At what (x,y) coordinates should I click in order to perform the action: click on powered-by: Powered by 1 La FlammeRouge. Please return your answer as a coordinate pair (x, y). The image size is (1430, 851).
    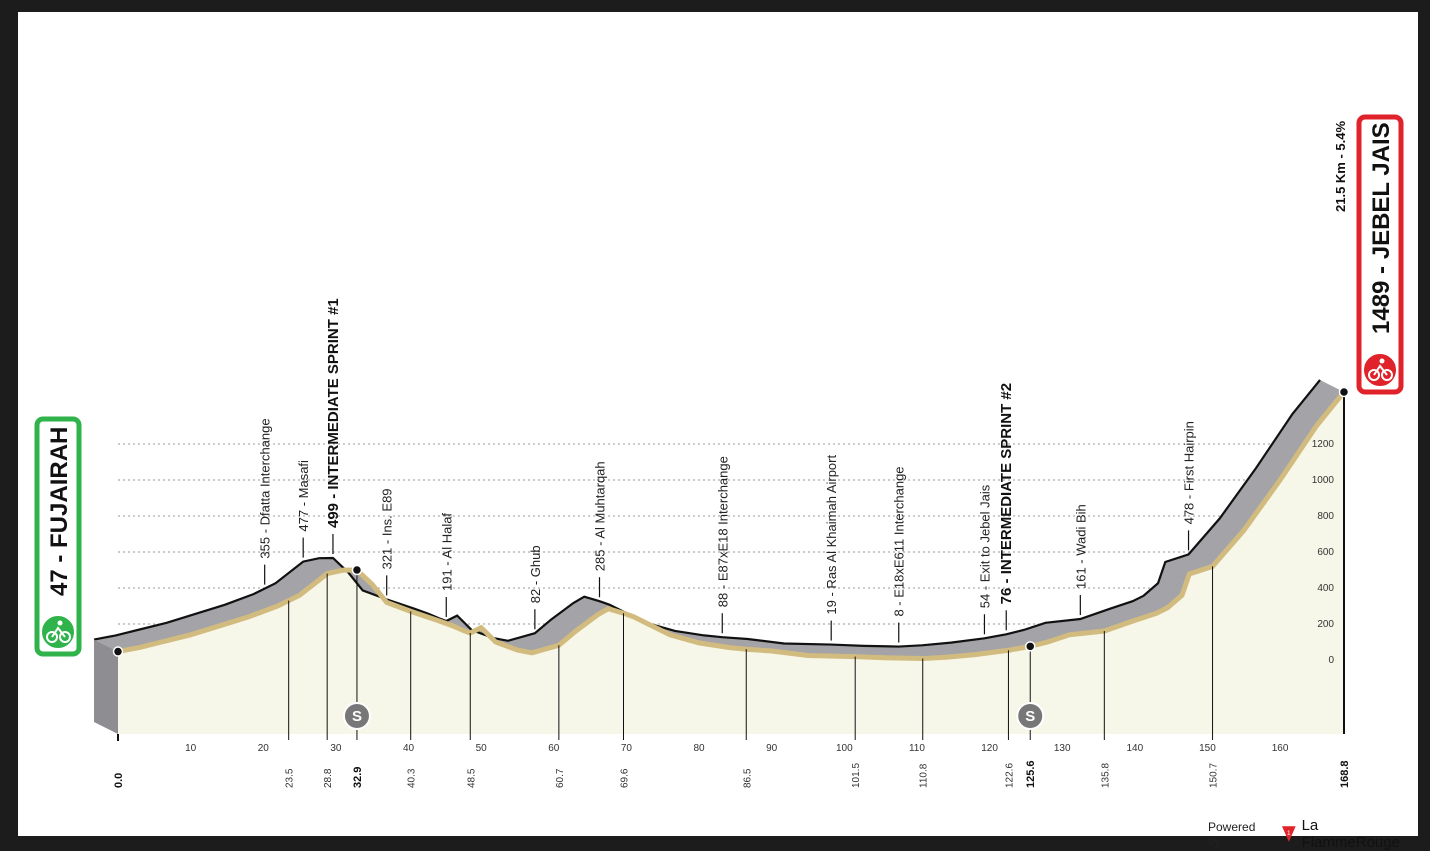
    Looking at the image, I should click on (1313, 834).